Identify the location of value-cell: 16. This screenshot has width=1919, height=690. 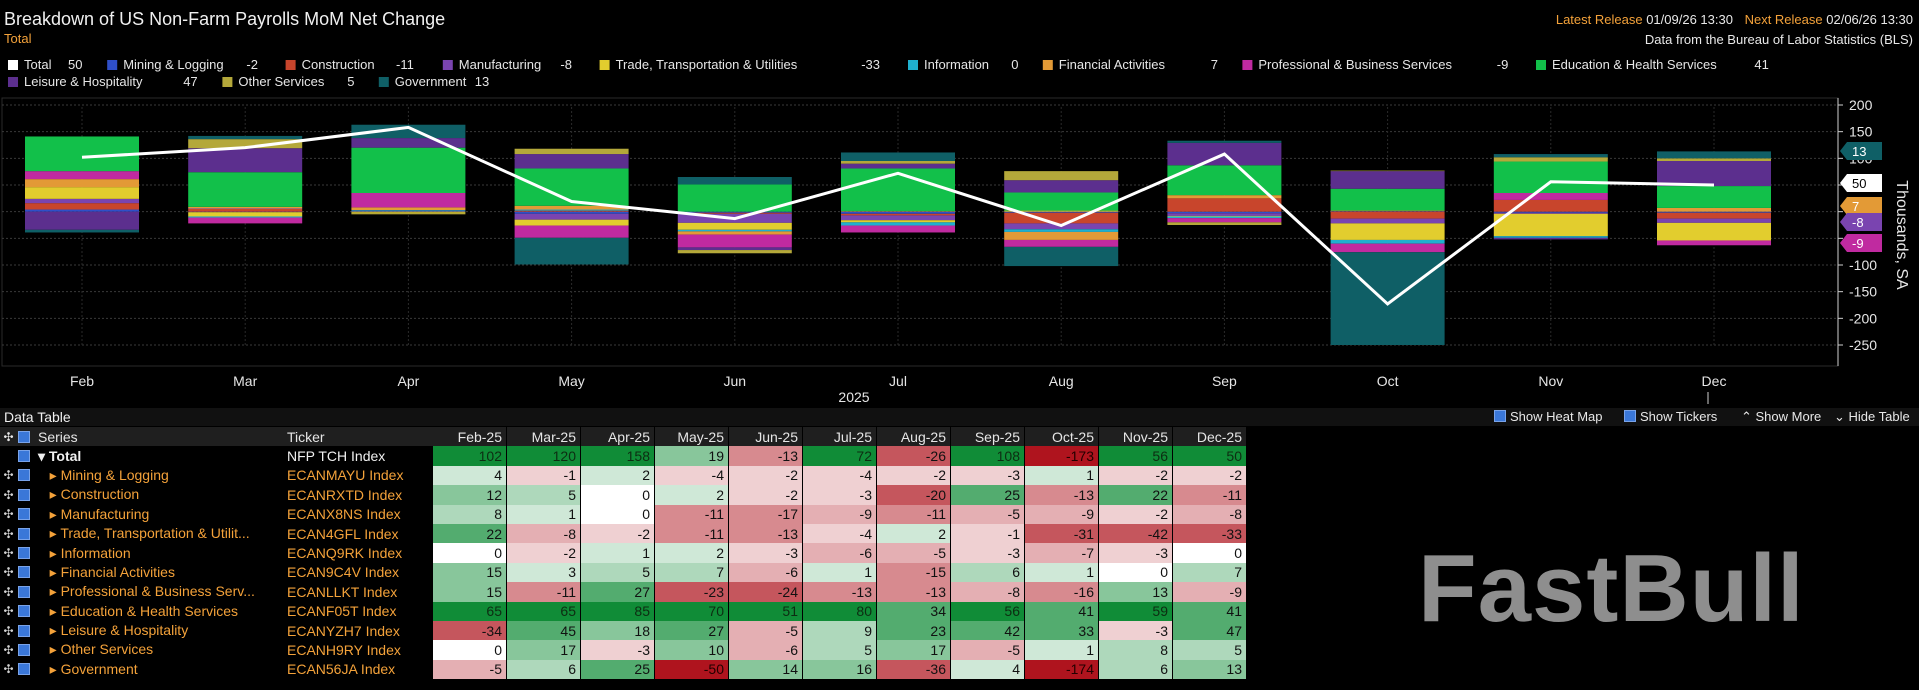
(839, 669).